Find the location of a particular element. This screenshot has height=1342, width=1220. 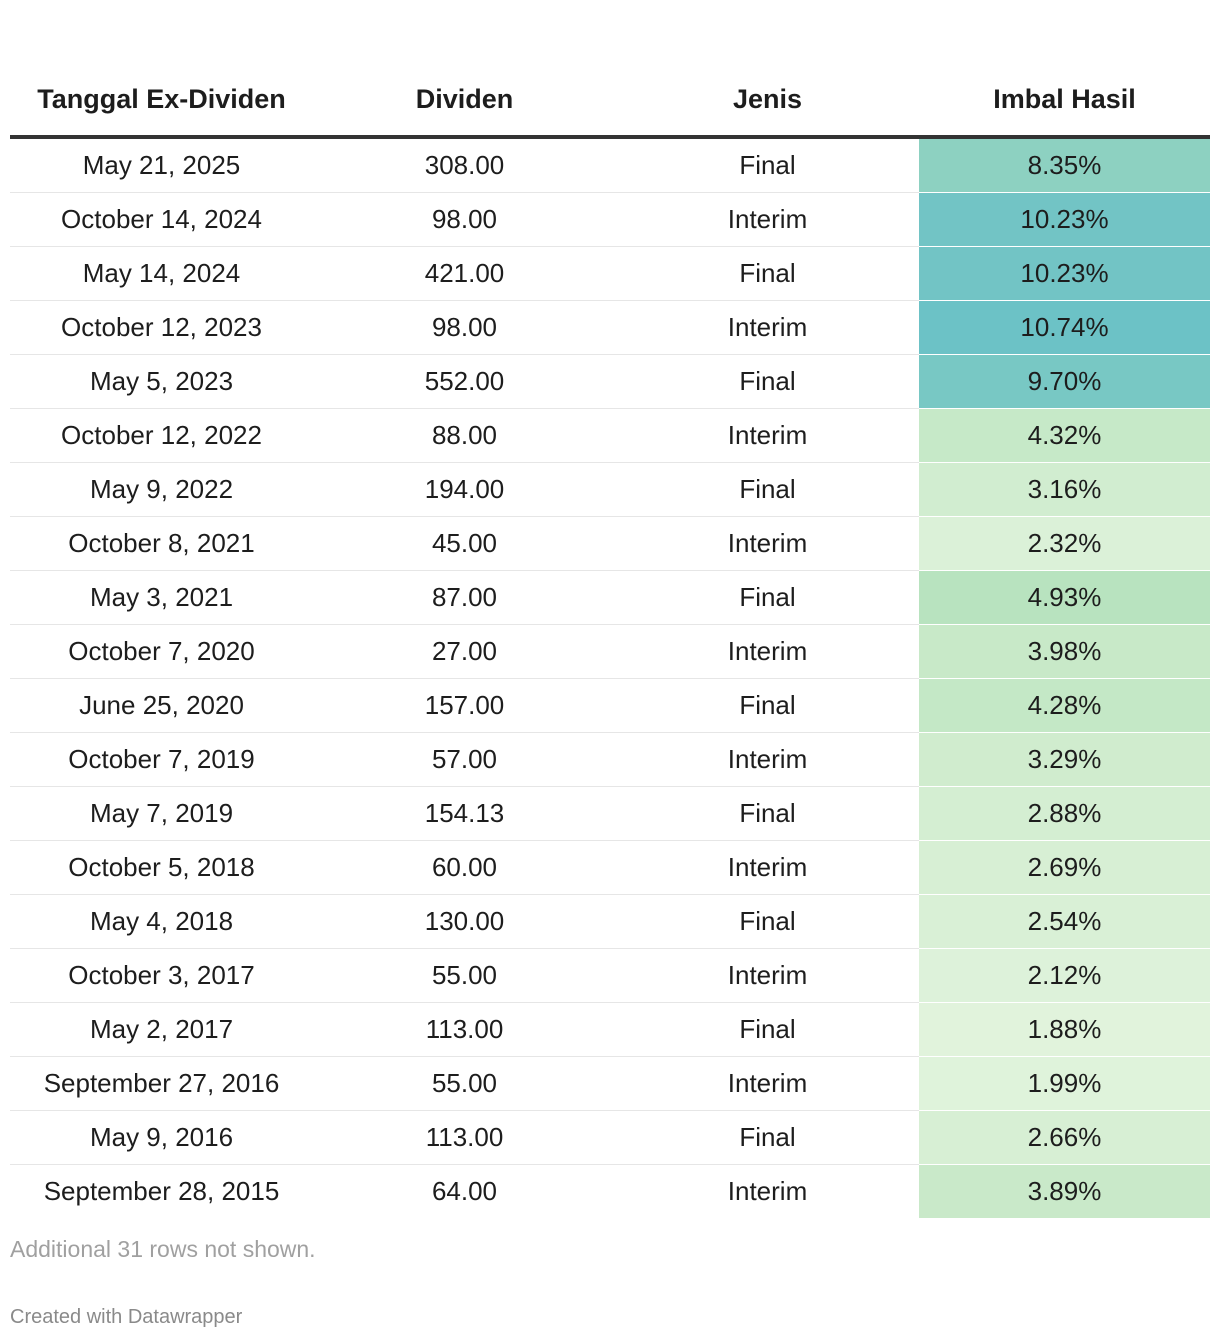

cell-yield: 2.12% is located at coordinates (1064, 975).